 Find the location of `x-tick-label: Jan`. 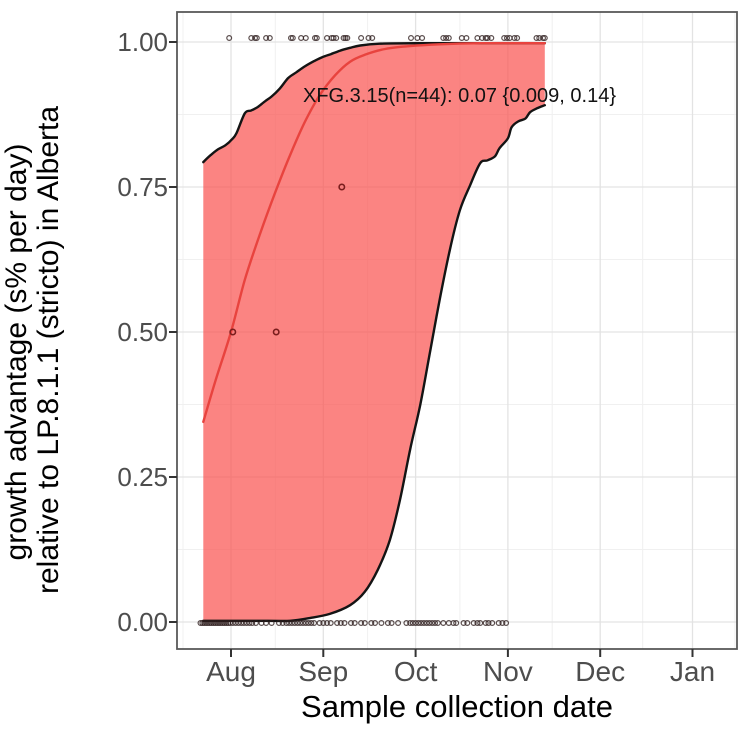

x-tick-label: Jan is located at coordinates (692, 671).